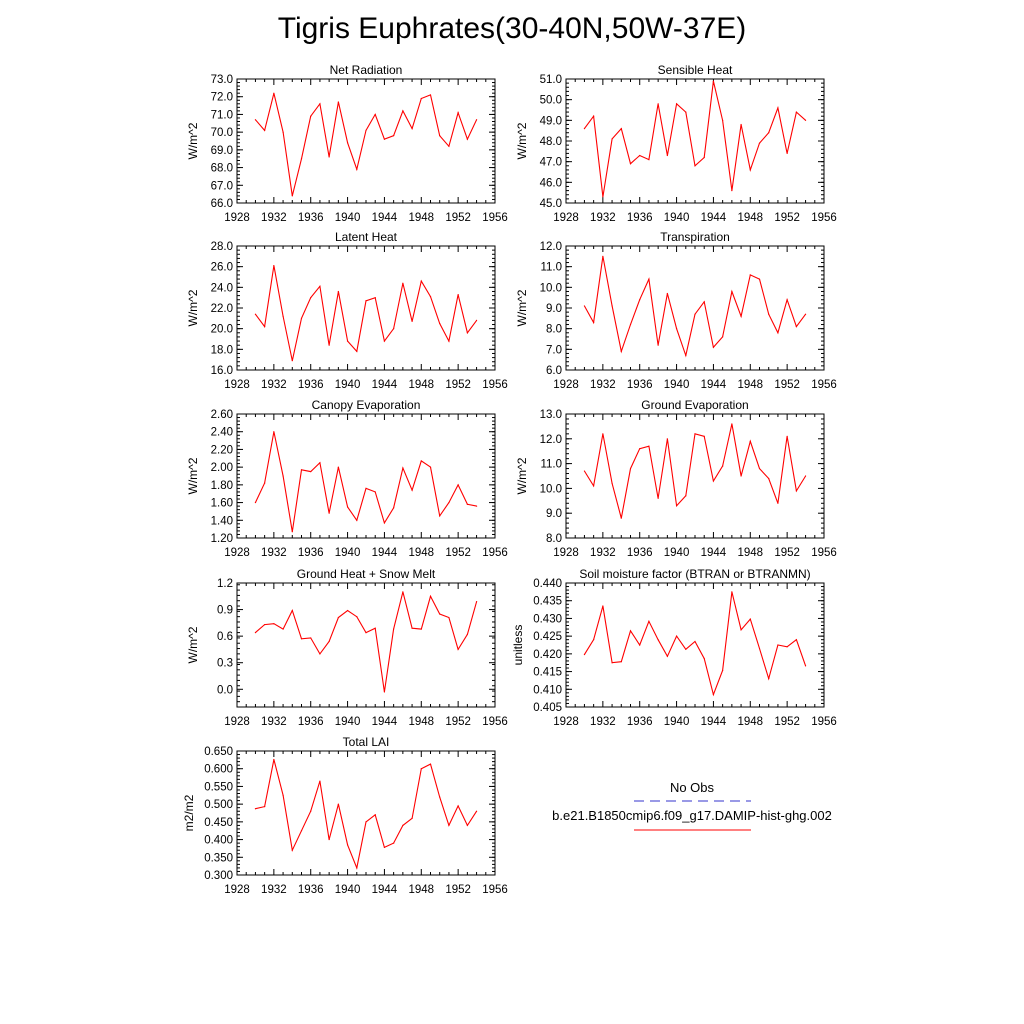  What do you see at coordinates (692, 787) in the screenshot?
I see `legend-obs-label: No Obs` at bounding box center [692, 787].